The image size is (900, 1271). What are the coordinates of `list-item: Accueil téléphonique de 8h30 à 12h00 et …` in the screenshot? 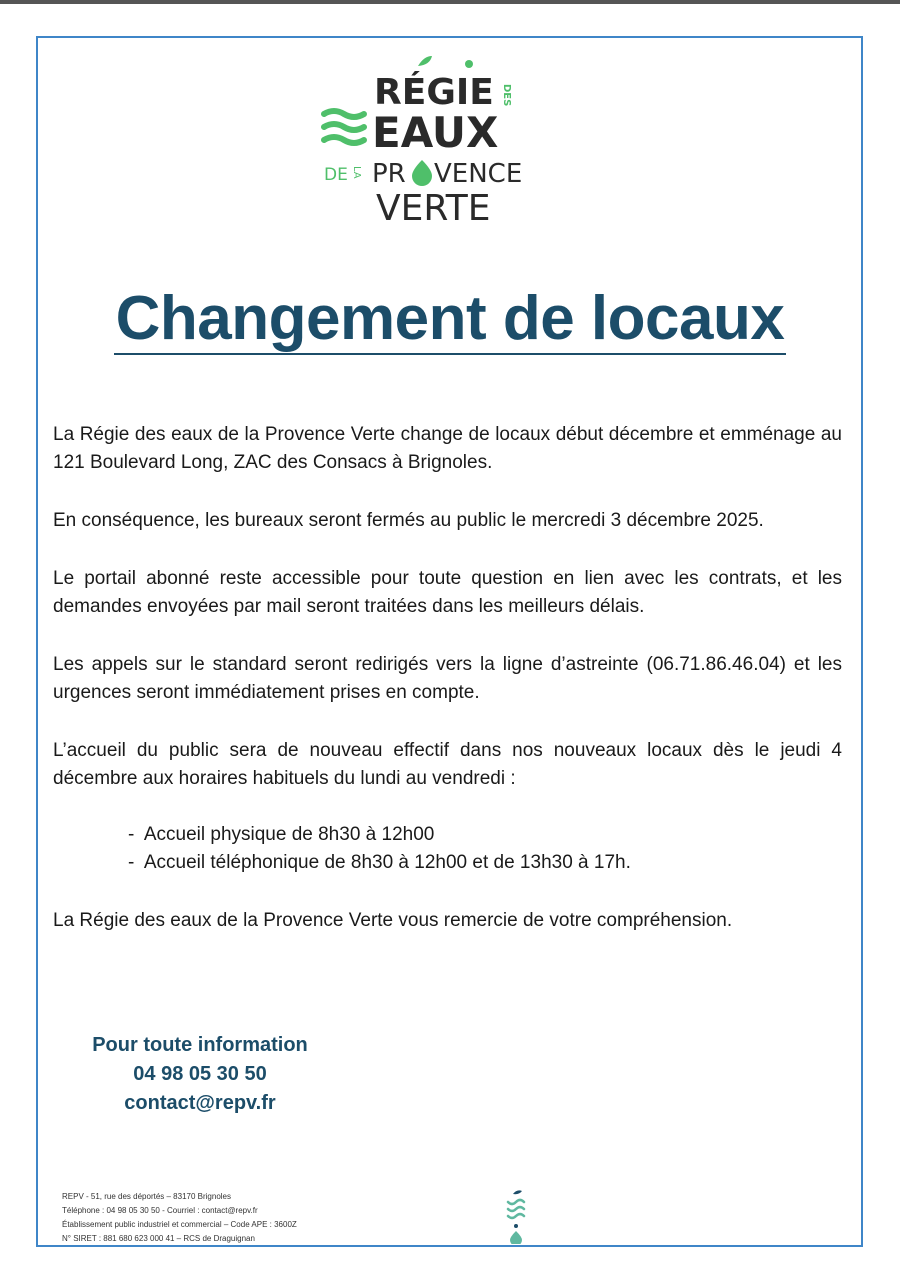 It's located at (485, 863).